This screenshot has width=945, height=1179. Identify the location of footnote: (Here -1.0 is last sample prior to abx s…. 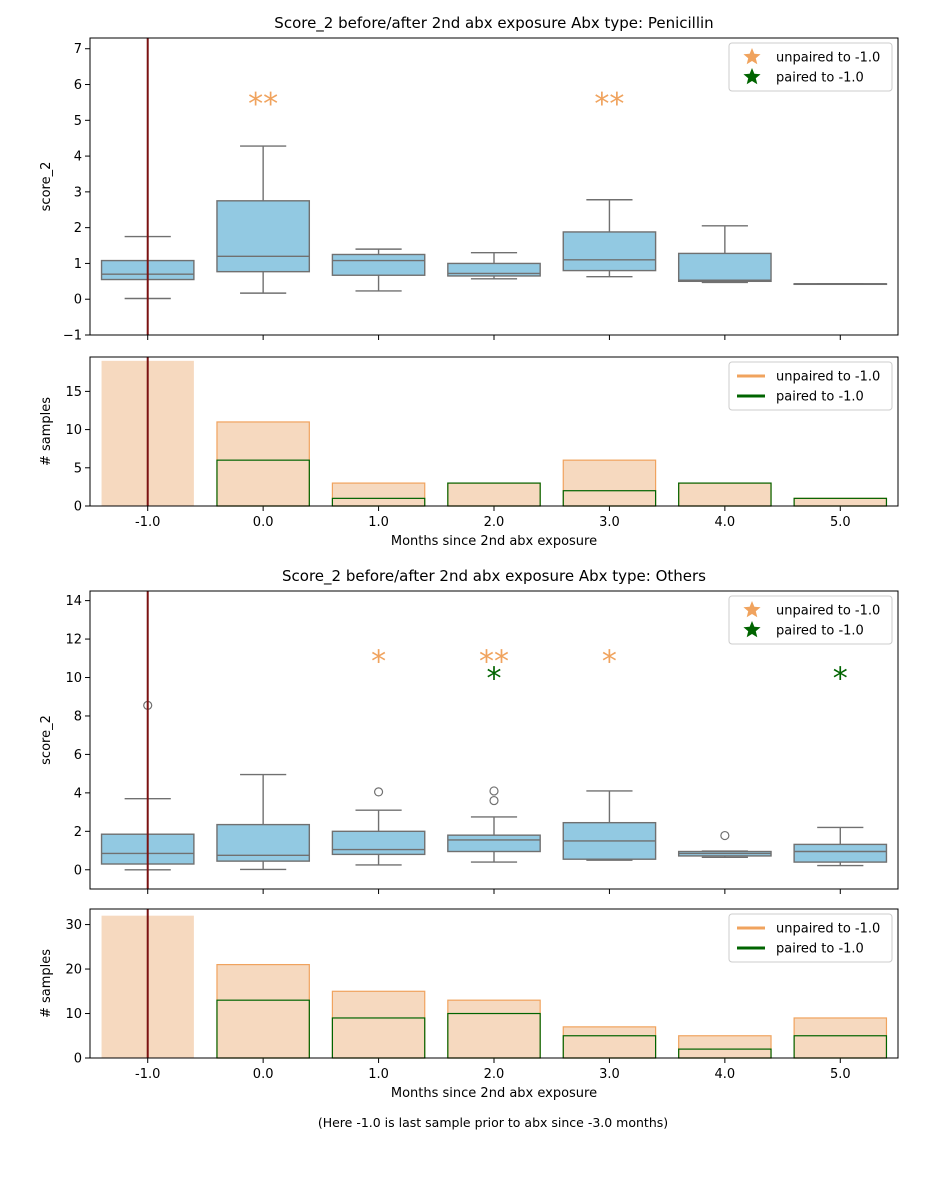
(493, 1122).